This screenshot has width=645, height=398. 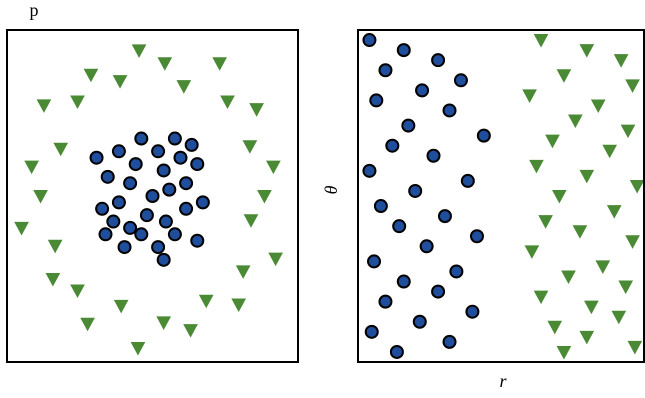 What do you see at coordinates (331, 189) in the screenshot?
I see `y-axis-label: θ` at bounding box center [331, 189].